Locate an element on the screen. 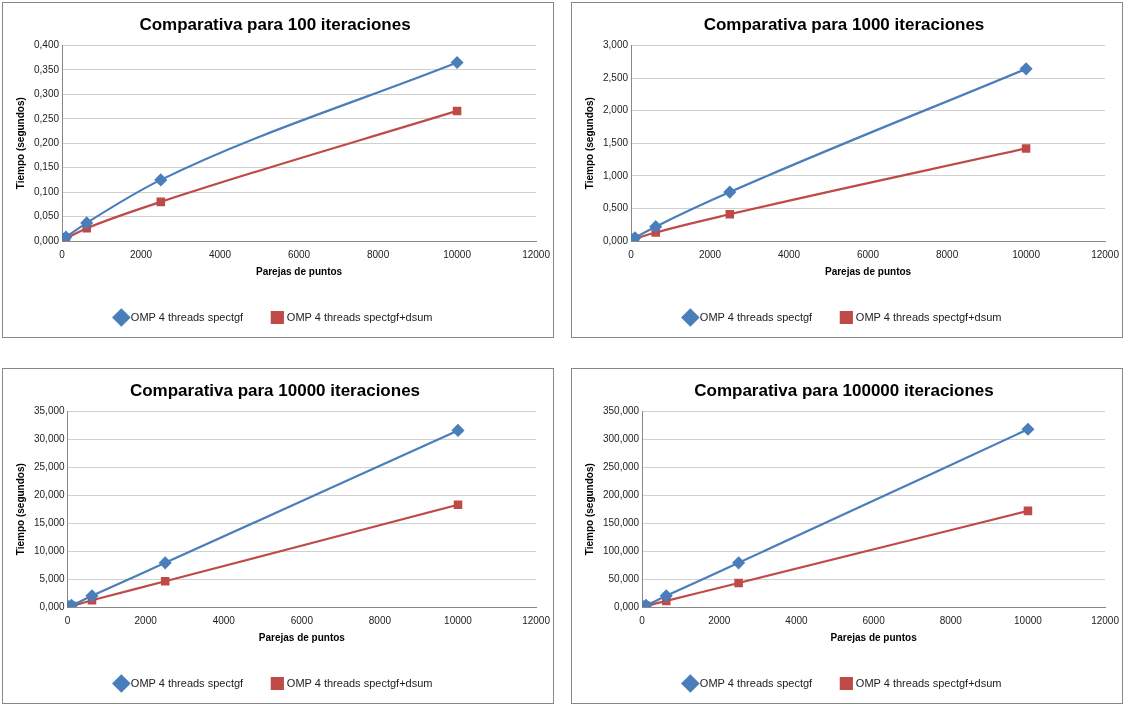  y-tick-label: 200,000 is located at coordinates (621, 494).